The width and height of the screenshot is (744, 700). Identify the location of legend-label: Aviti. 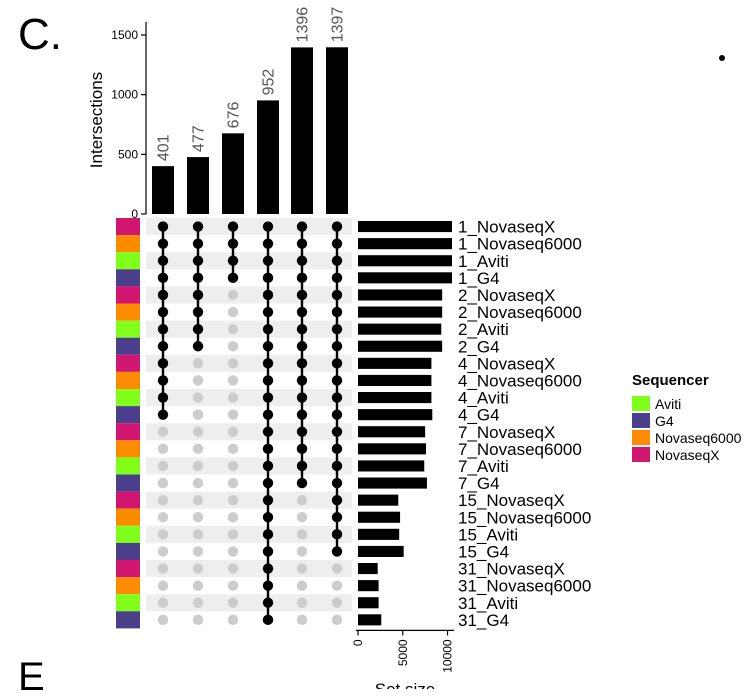
(668, 403).